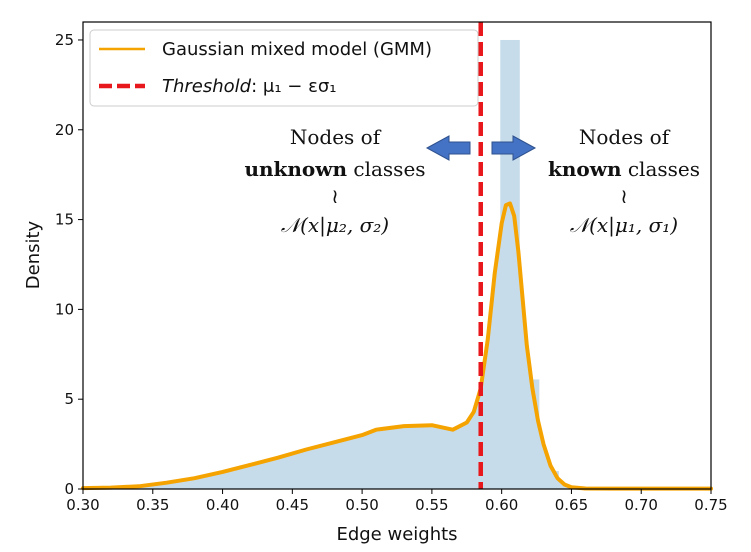 The image size is (751, 552). Describe the element at coordinates (152, 505) in the screenshot. I see `x-tick-label: 0.35` at that location.